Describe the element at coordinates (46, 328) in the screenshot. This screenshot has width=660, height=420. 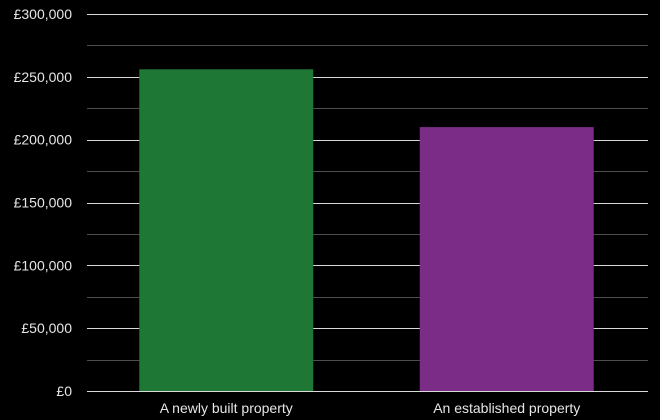
I see `y-tick-label: £50,000` at that location.